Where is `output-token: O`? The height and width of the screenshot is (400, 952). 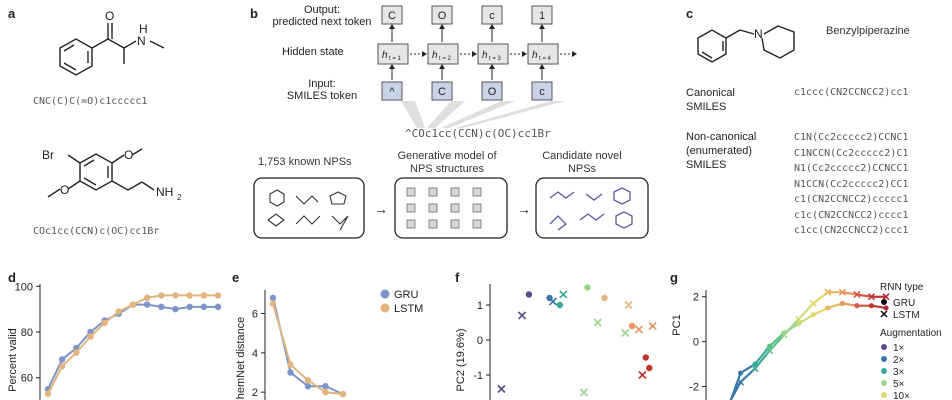 output-token: O is located at coordinates (442, 16).